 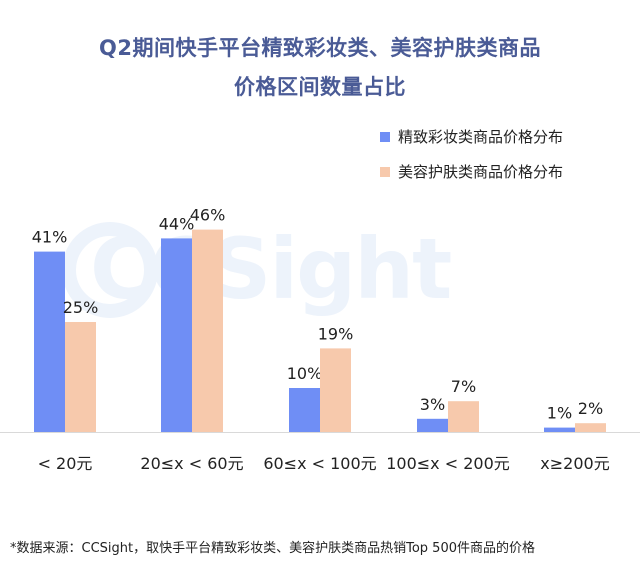 I want to click on data-label-series-2-5: 2%, so click(x=590, y=408).